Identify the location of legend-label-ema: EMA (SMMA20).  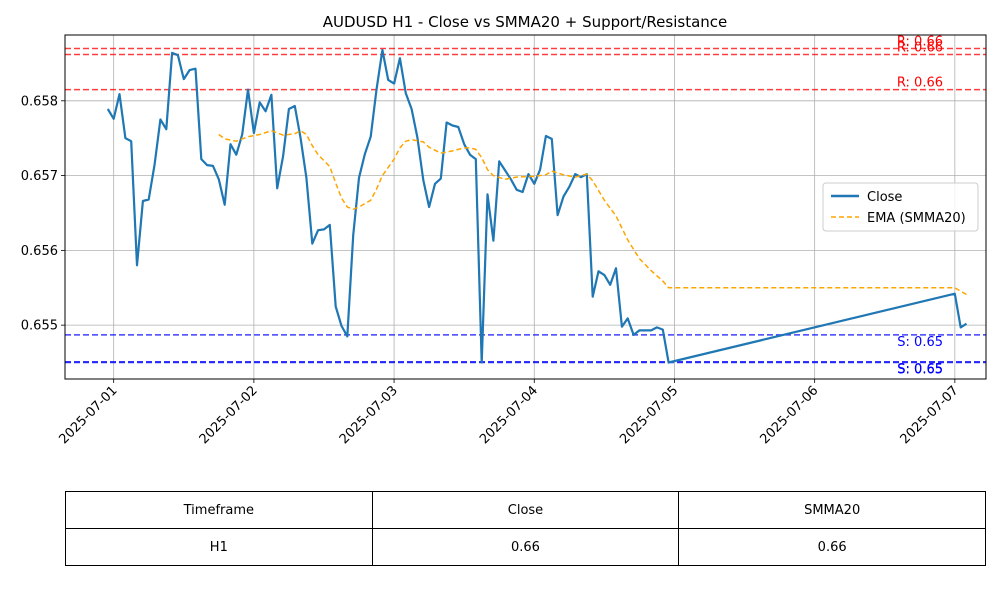
(916, 218).